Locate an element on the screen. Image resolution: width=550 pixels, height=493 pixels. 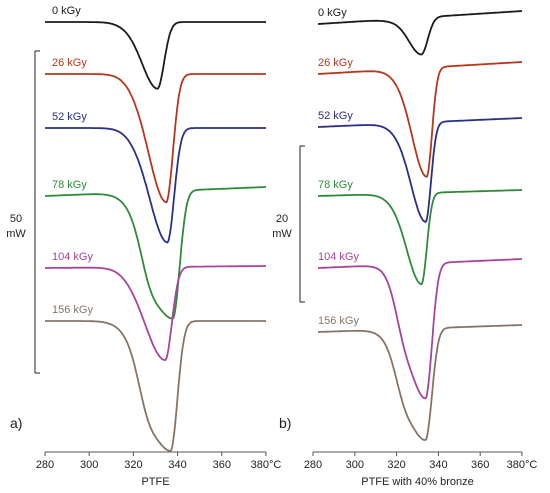
panel-a-tick-label: 320 is located at coordinates (133, 465).